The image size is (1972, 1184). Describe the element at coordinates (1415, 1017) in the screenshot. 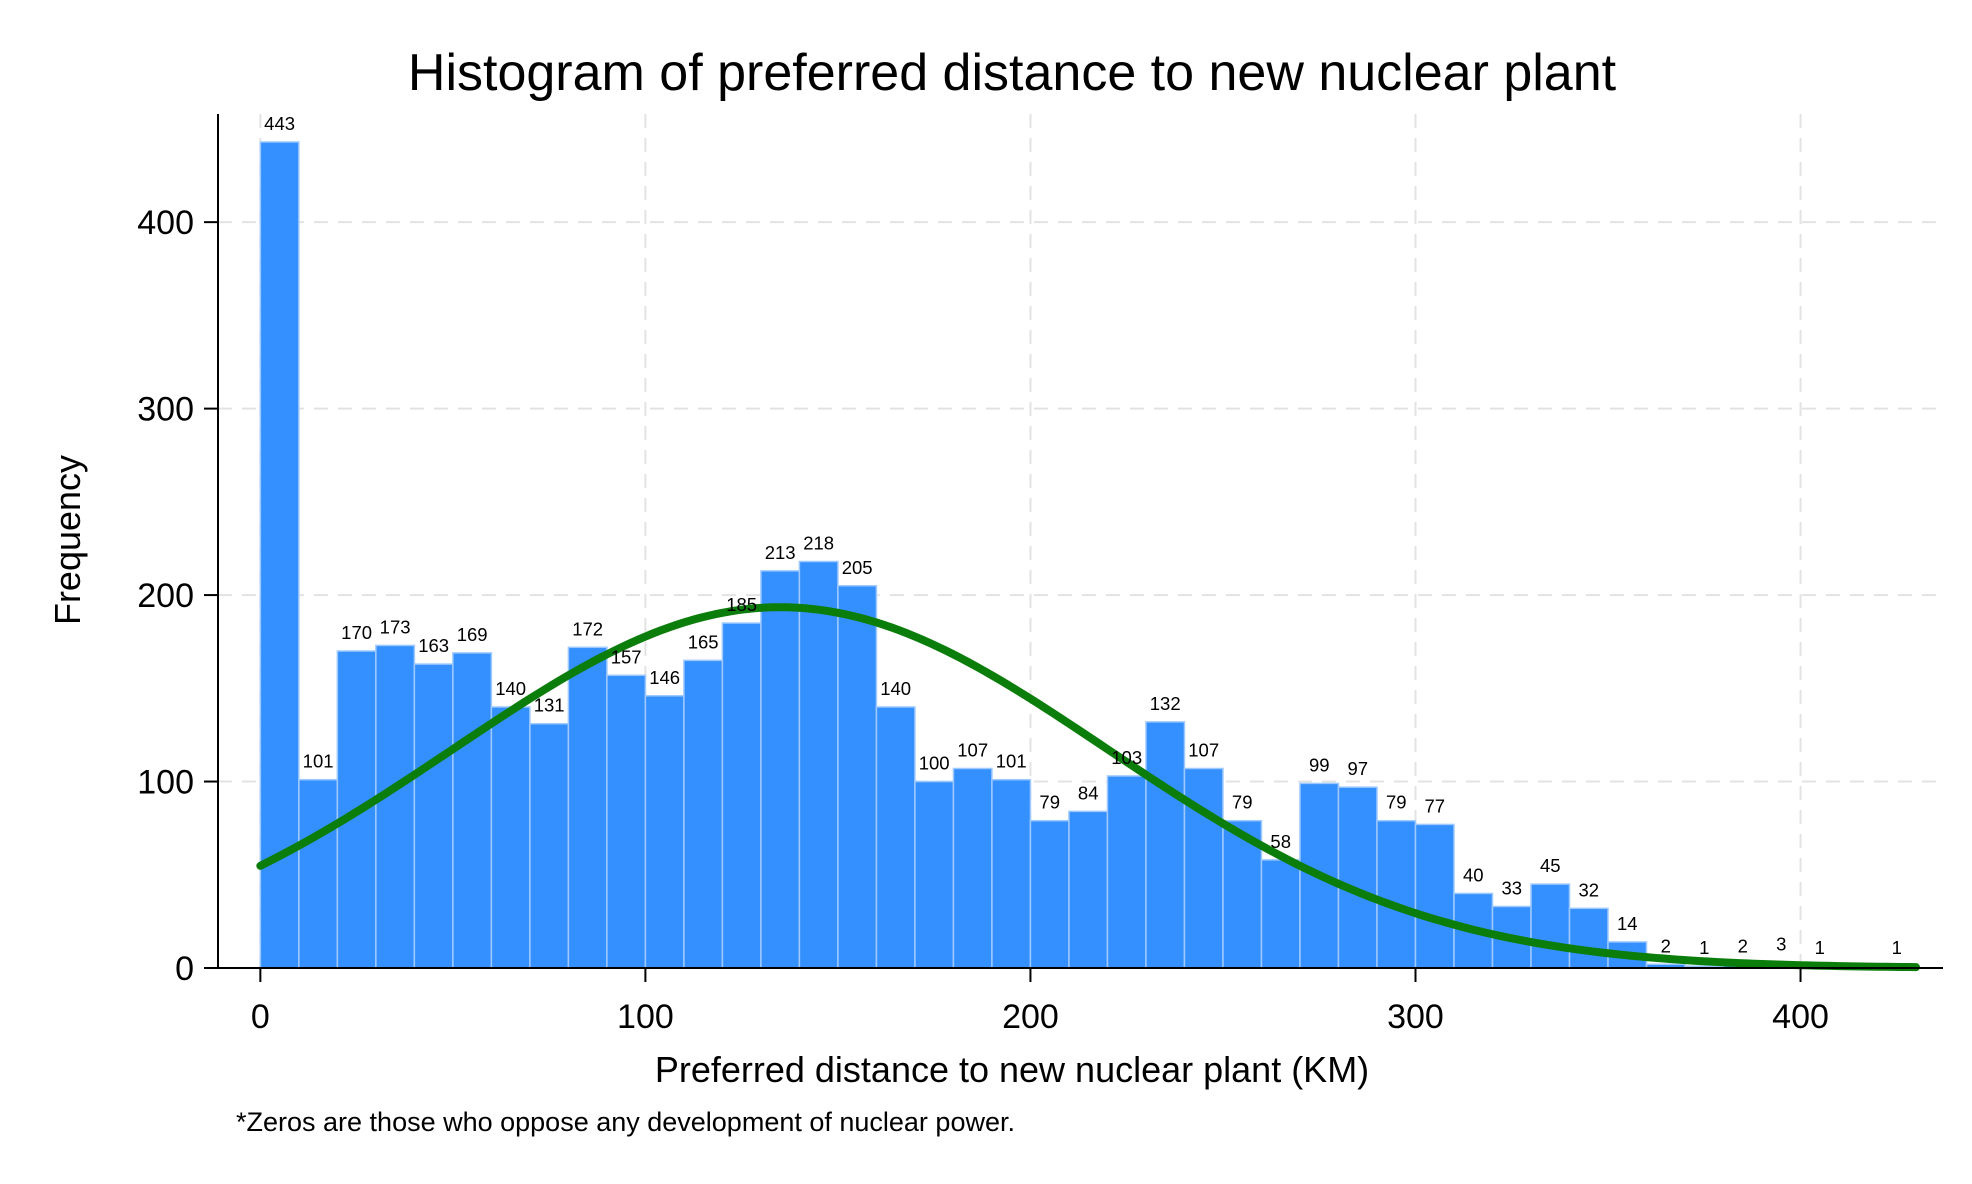

I see `x-tick-label: 300` at that location.